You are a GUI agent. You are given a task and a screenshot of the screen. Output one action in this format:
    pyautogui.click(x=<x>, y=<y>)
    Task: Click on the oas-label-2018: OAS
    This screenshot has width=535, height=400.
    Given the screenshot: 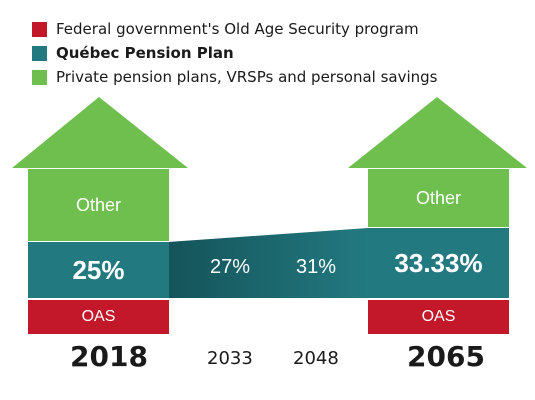 What is the action you would take?
    pyautogui.click(x=98, y=316)
    